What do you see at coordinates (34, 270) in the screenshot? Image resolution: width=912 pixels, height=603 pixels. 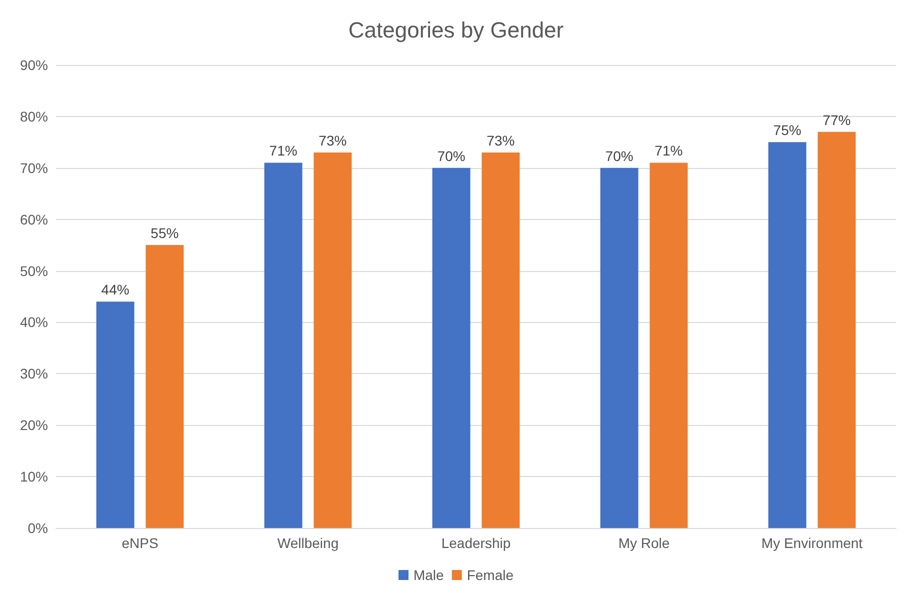 I see `y-tick-label: 50%` at bounding box center [34, 270].